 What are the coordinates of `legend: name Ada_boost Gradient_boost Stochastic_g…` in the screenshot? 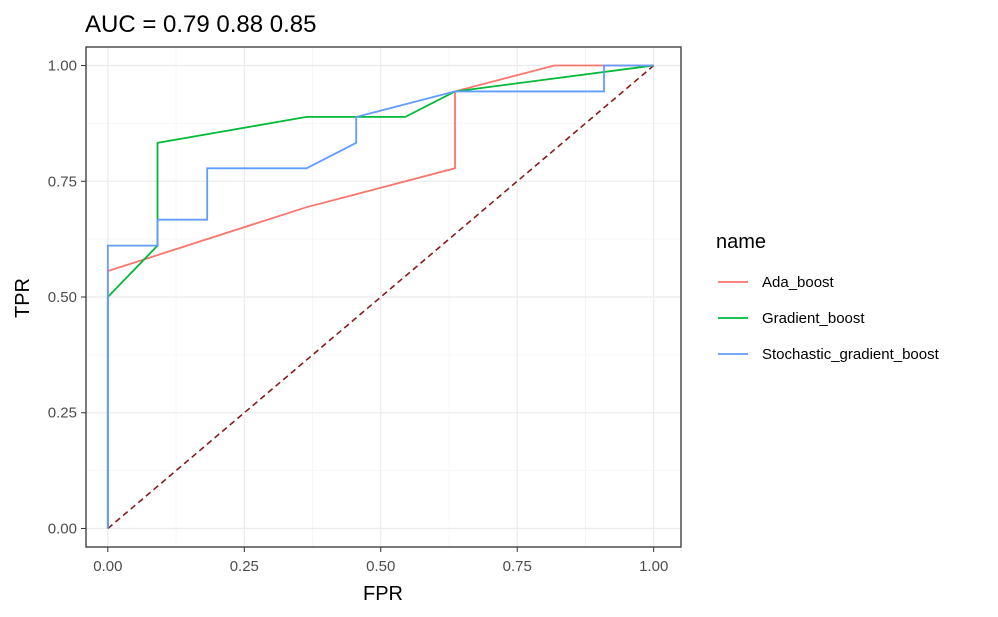 It's located at (828, 297).